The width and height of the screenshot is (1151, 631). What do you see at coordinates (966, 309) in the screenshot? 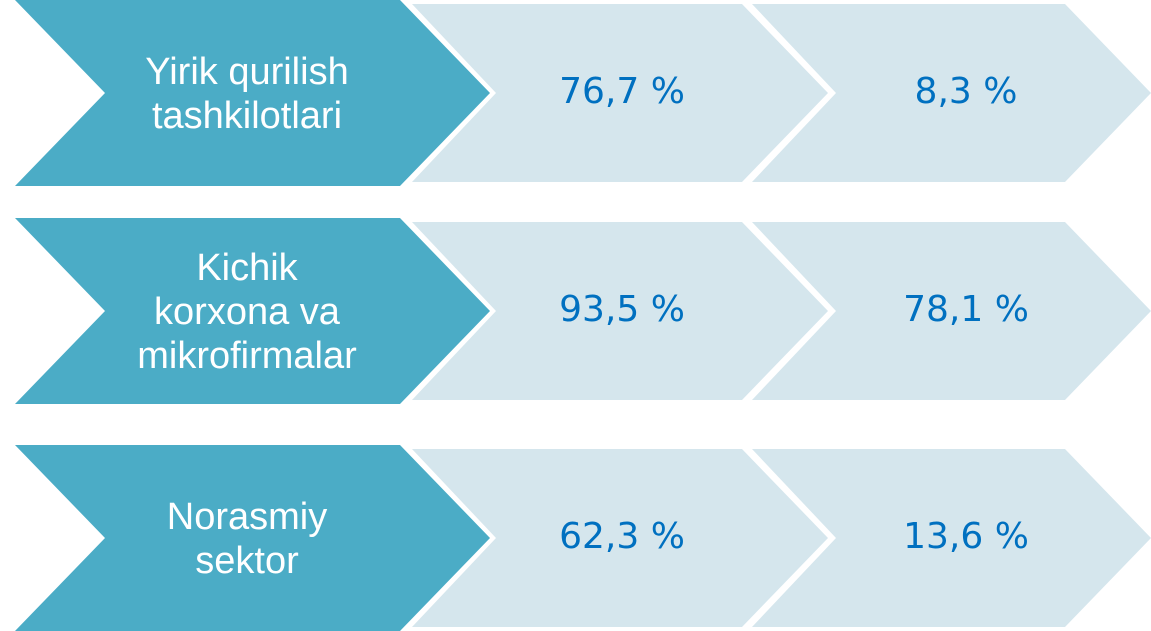
I see `row-value: 78,1 %` at bounding box center [966, 309].